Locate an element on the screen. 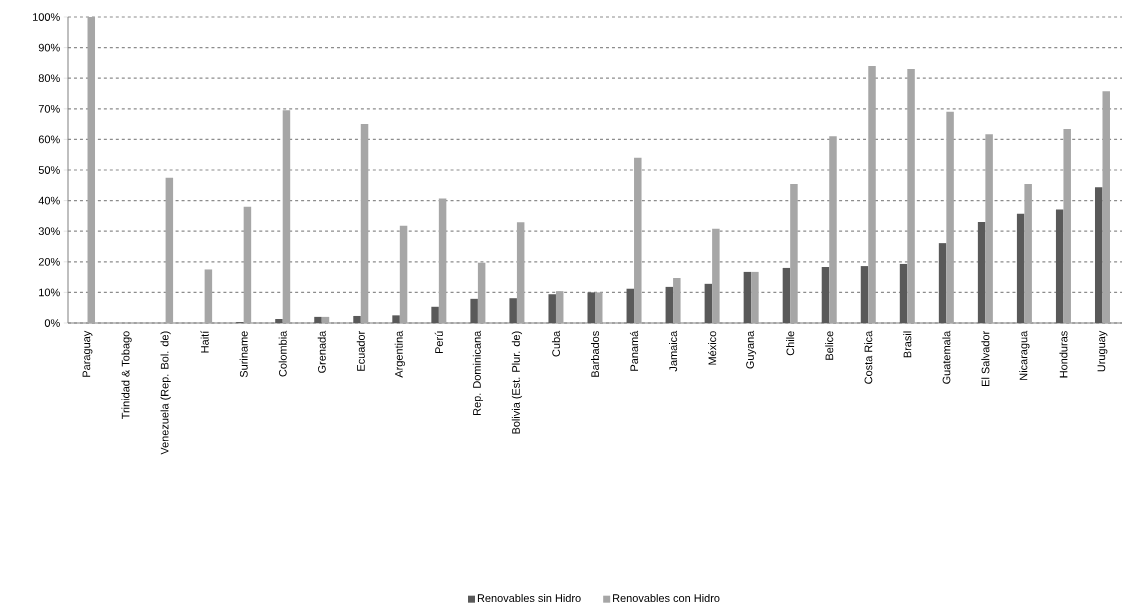 Image resolution: width=1135 pixels, height=608 pixels. x-tick-label: Uruguay is located at coordinates (1102, 351).